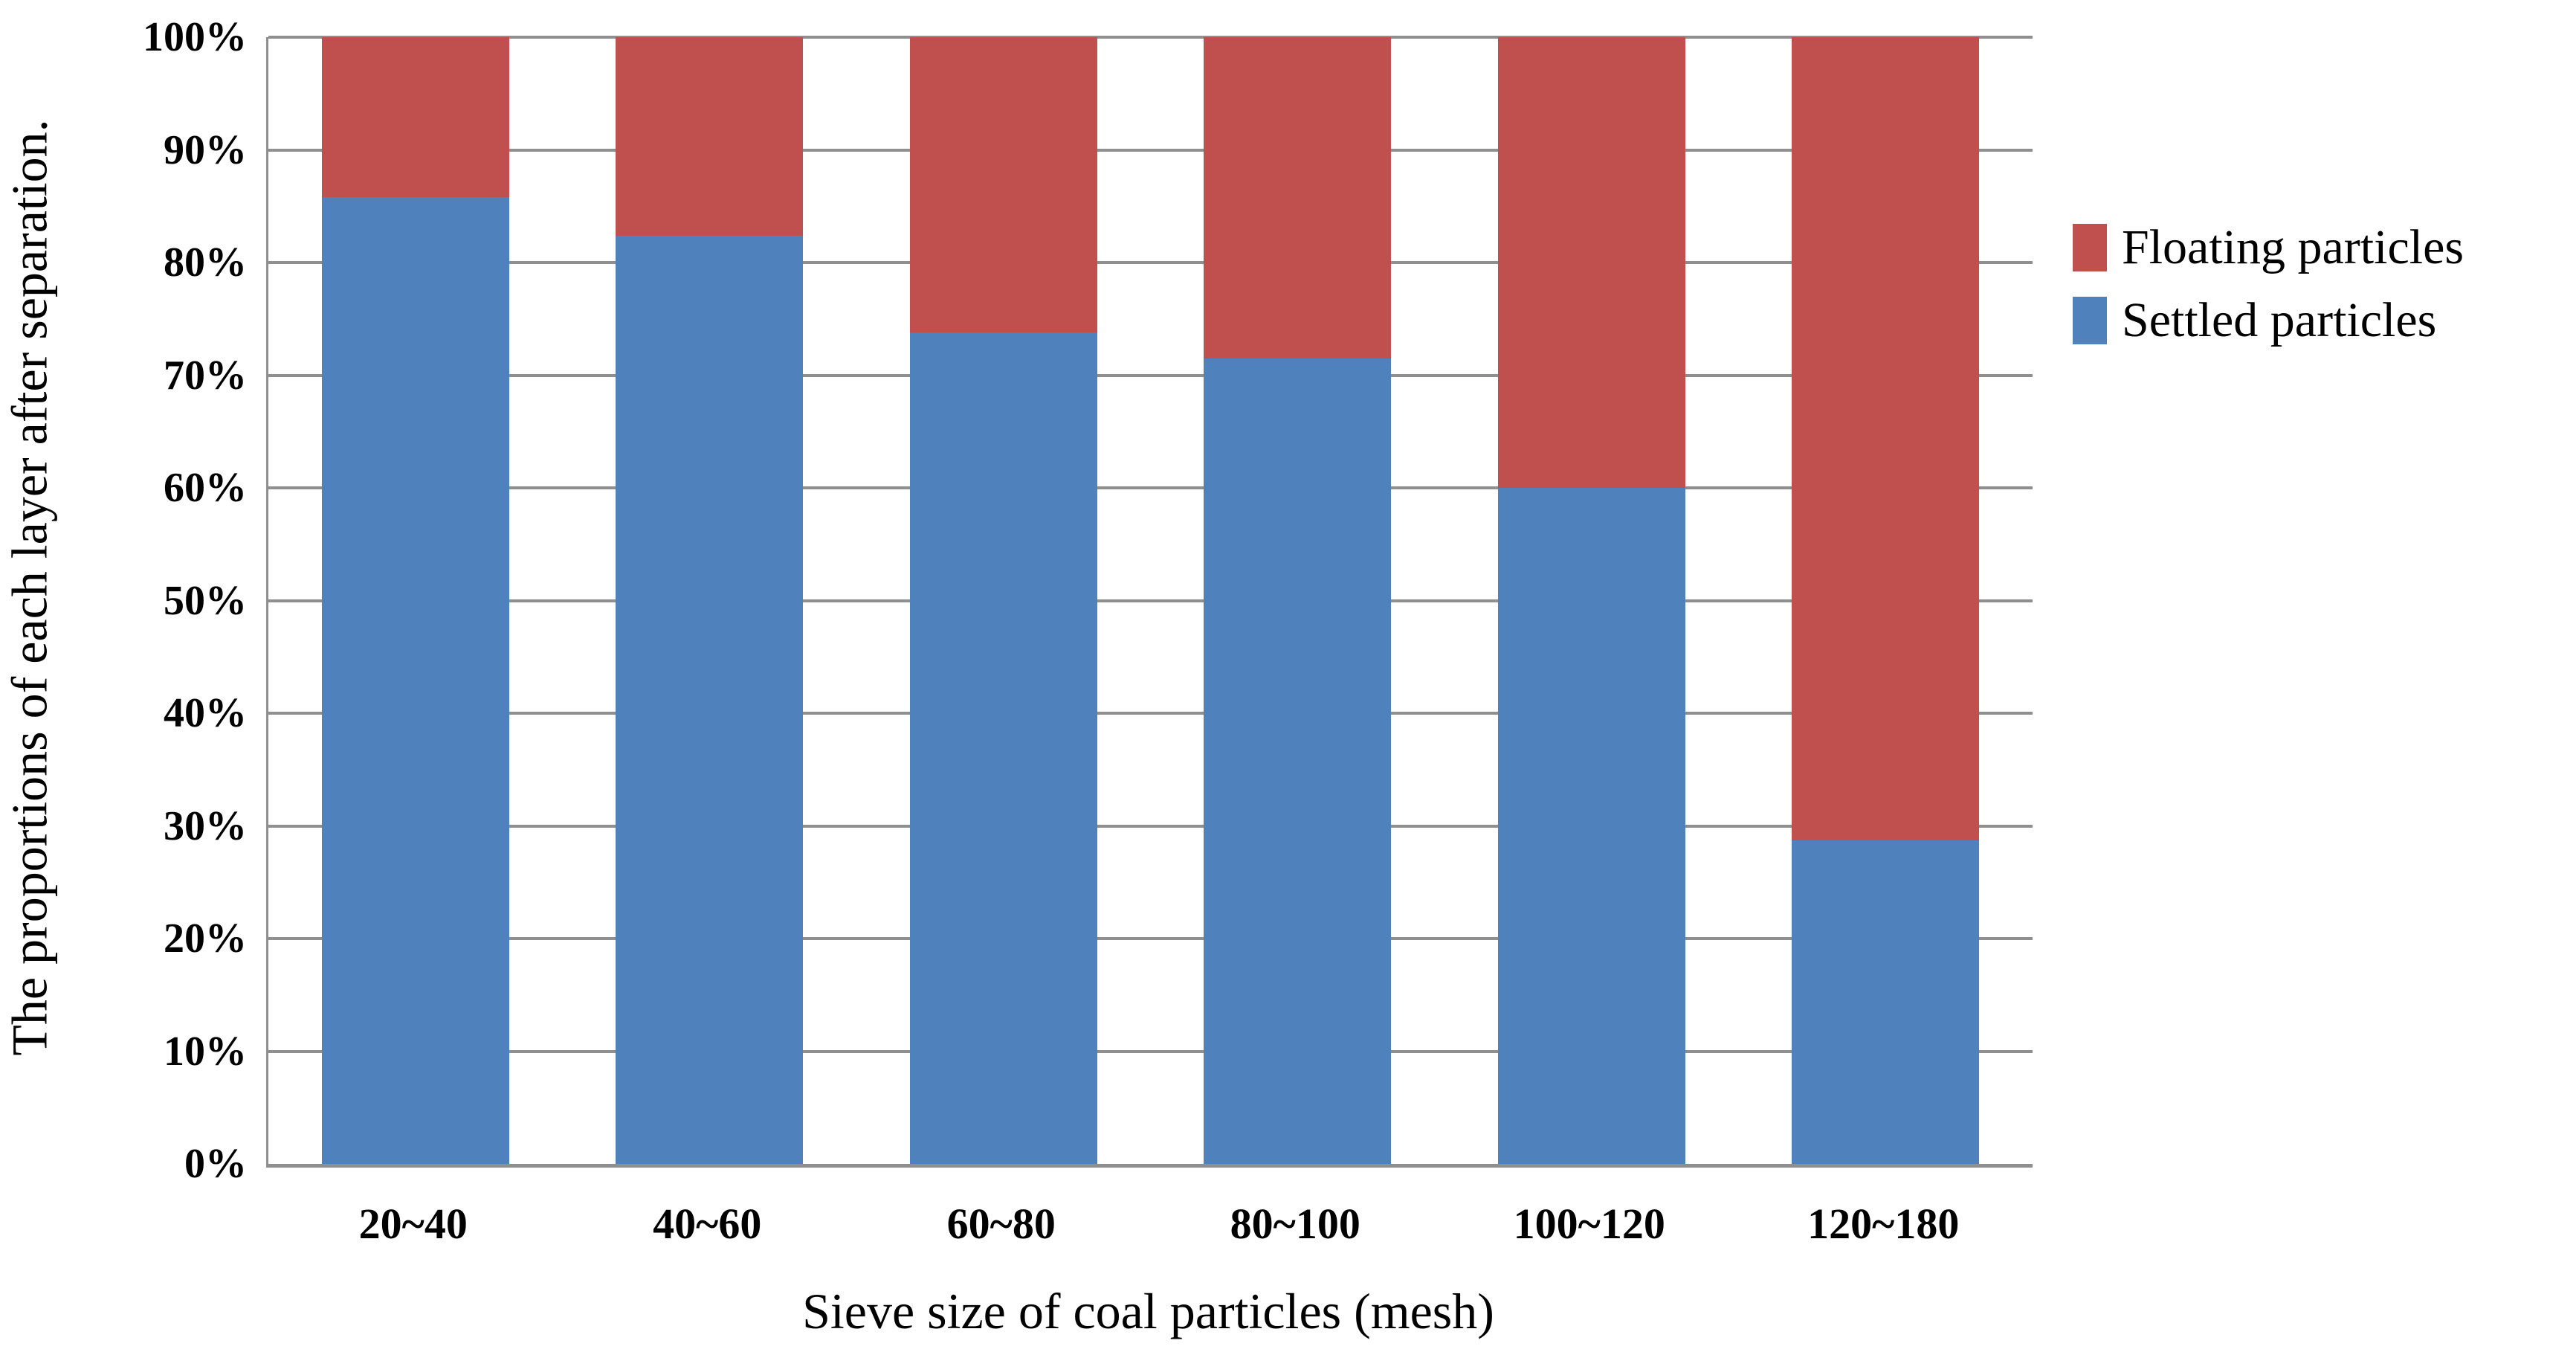 Image resolution: width=2576 pixels, height=1355 pixels. What do you see at coordinates (205, 825) in the screenshot?
I see `y-tick-label-30: 30%` at bounding box center [205, 825].